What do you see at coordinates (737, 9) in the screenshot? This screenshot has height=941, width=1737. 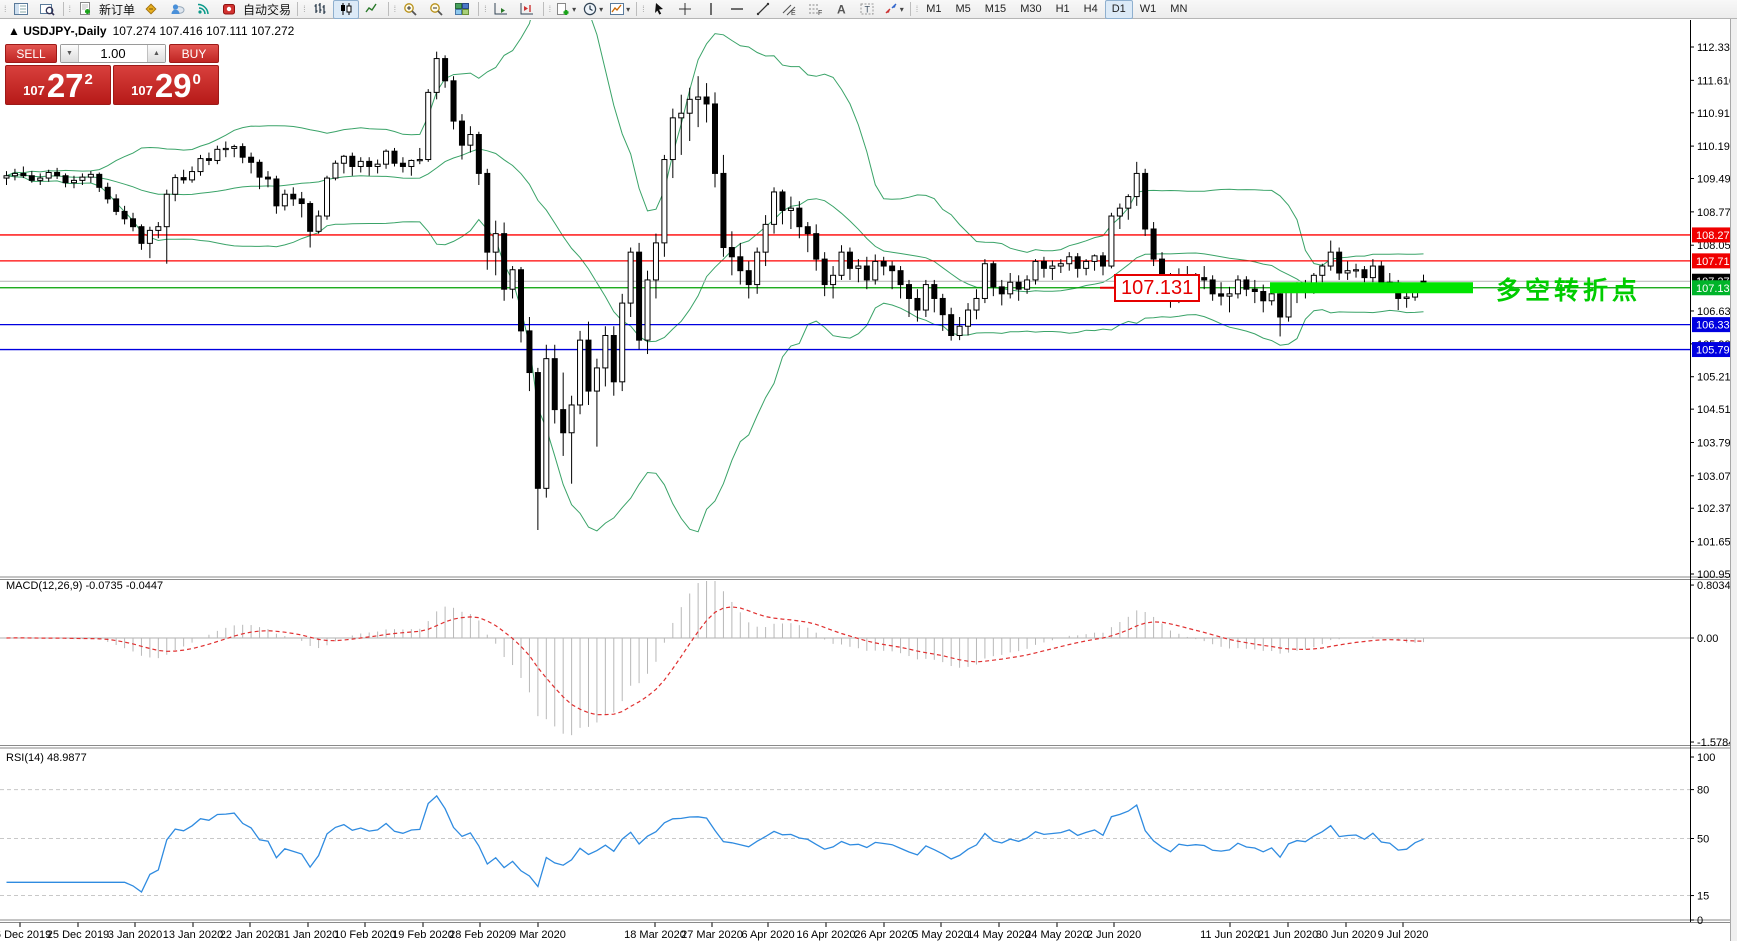 I see `toolbar-horizontal-line-button` at bounding box center [737, 9].